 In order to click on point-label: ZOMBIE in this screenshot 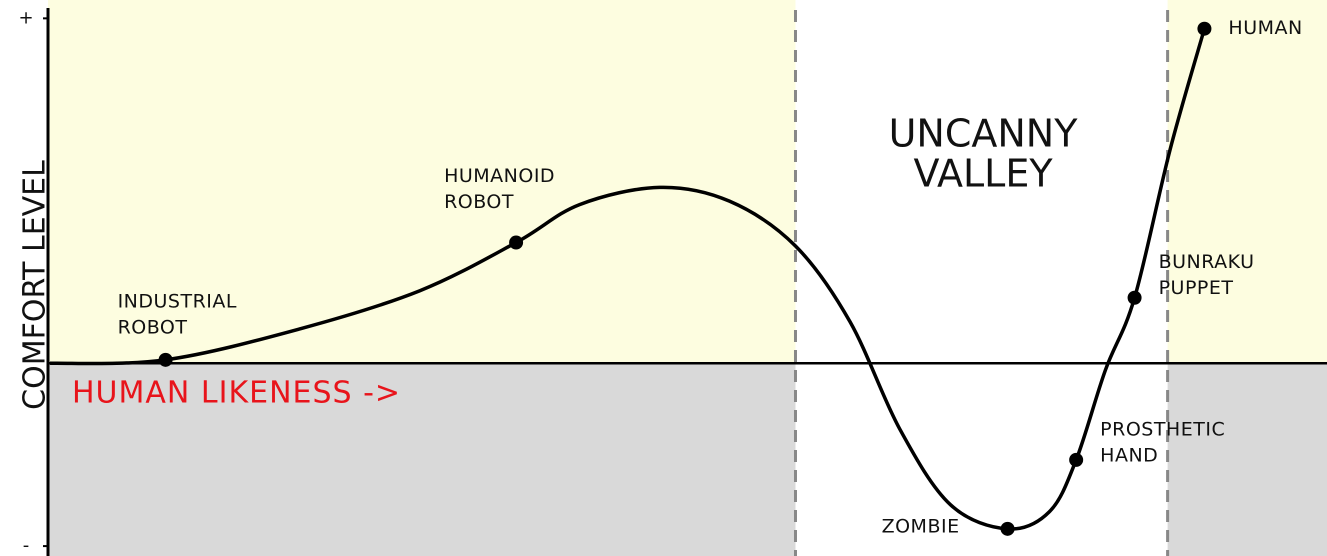, I will do `click(921, 526)`.